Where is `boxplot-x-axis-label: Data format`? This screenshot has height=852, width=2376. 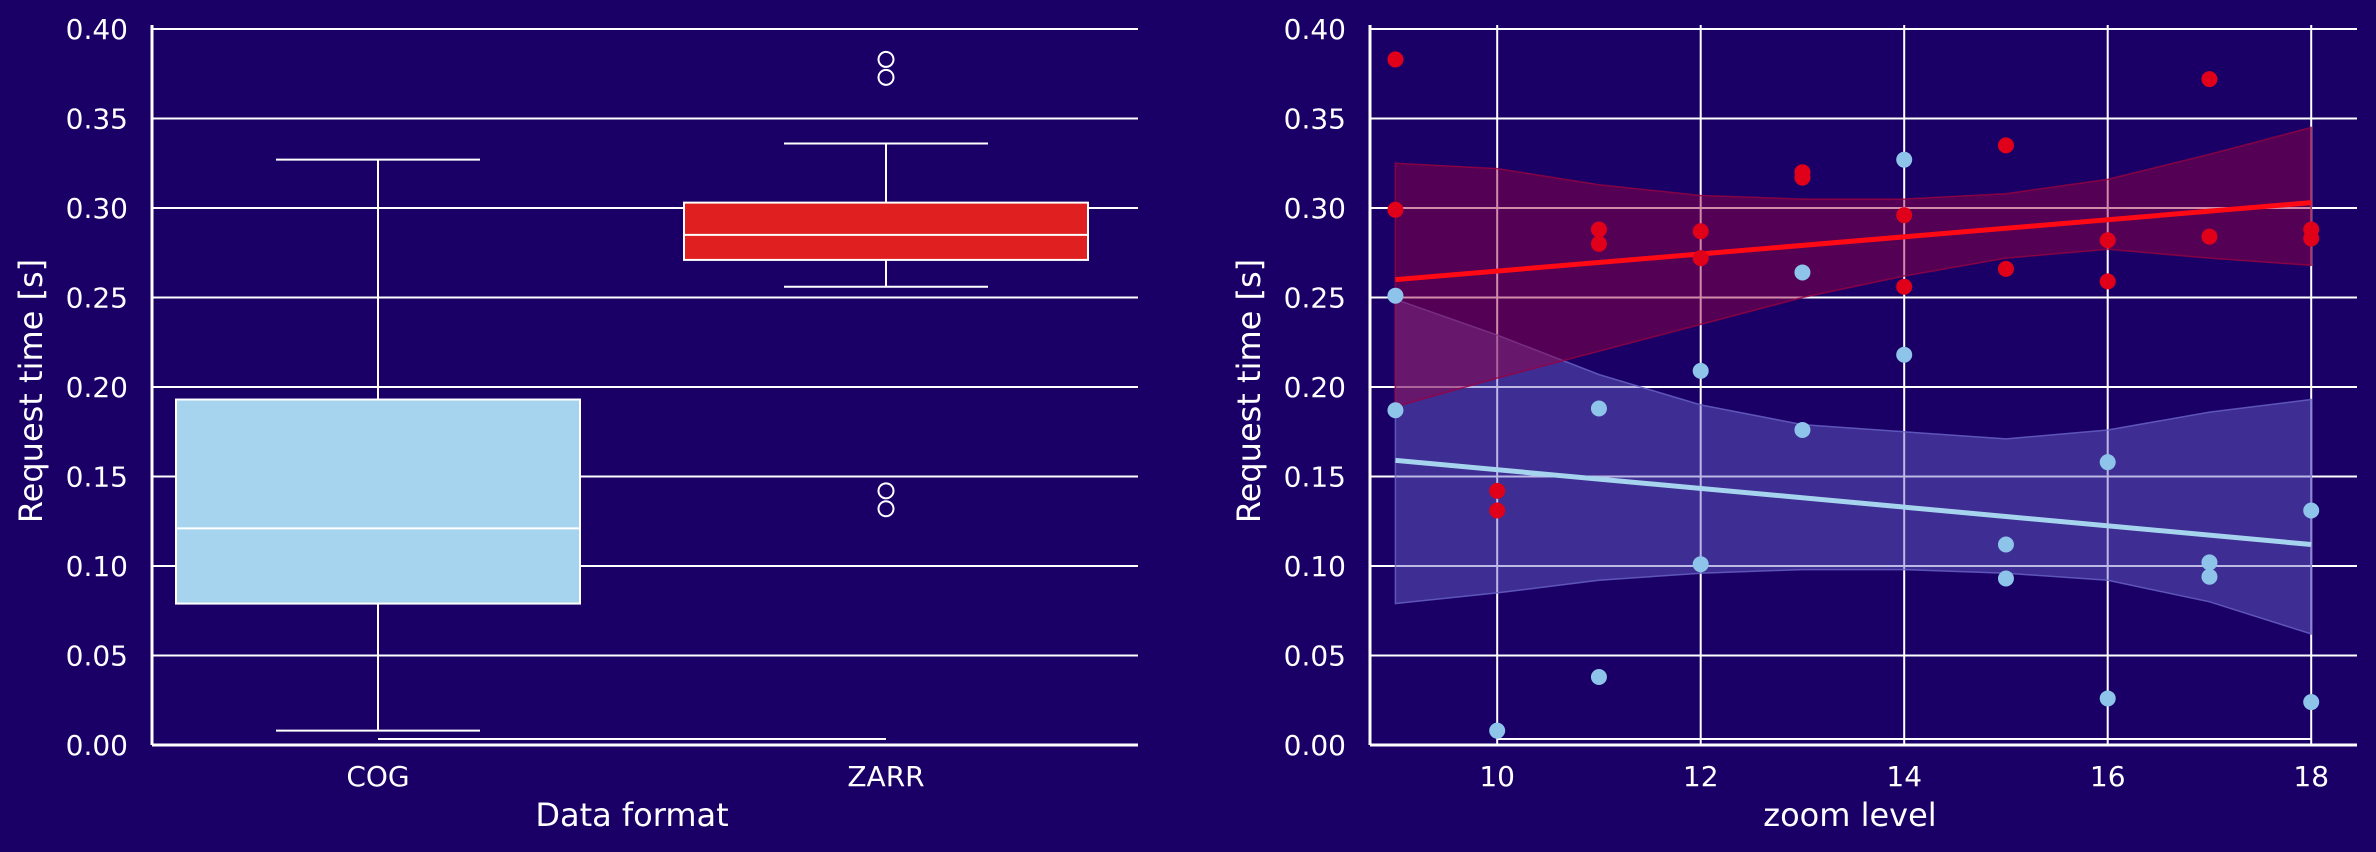 boxplot-x-axis-label: Data format is located at coordinates (631, 815).